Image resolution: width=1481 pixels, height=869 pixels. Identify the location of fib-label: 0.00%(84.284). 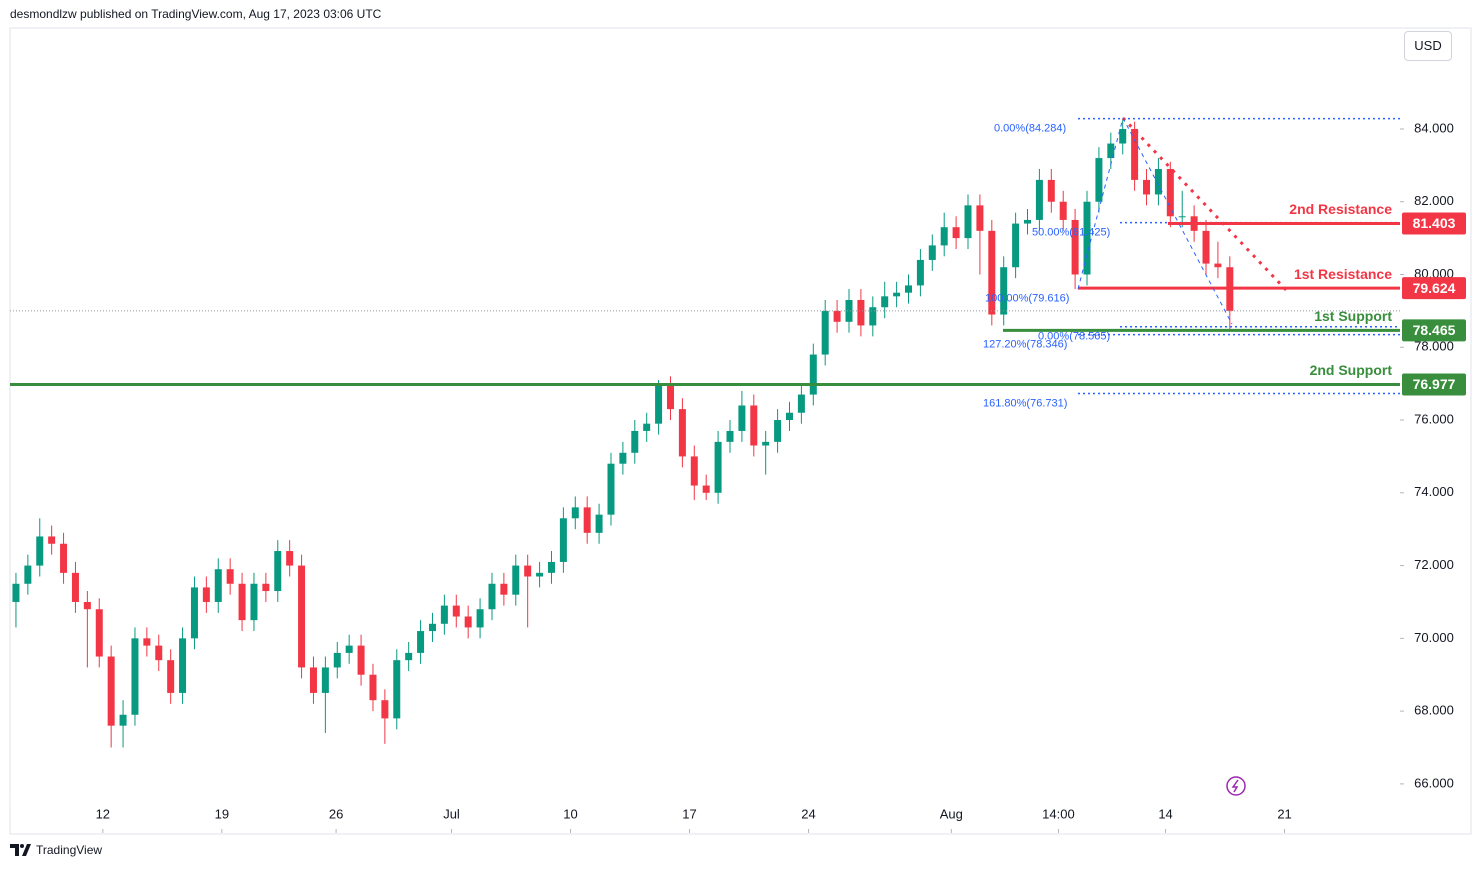
(1030, 129).